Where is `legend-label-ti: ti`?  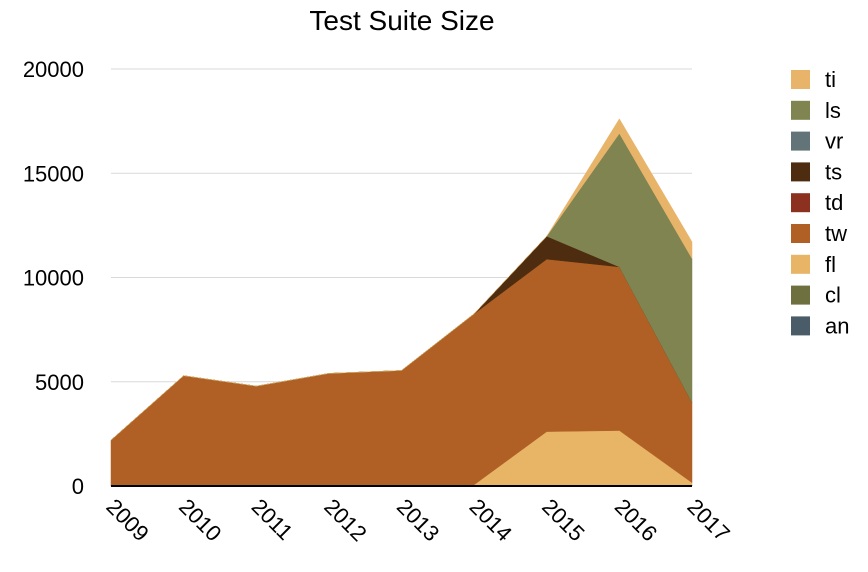 legend-label-ti: ti is located at coordinates (830, 79).